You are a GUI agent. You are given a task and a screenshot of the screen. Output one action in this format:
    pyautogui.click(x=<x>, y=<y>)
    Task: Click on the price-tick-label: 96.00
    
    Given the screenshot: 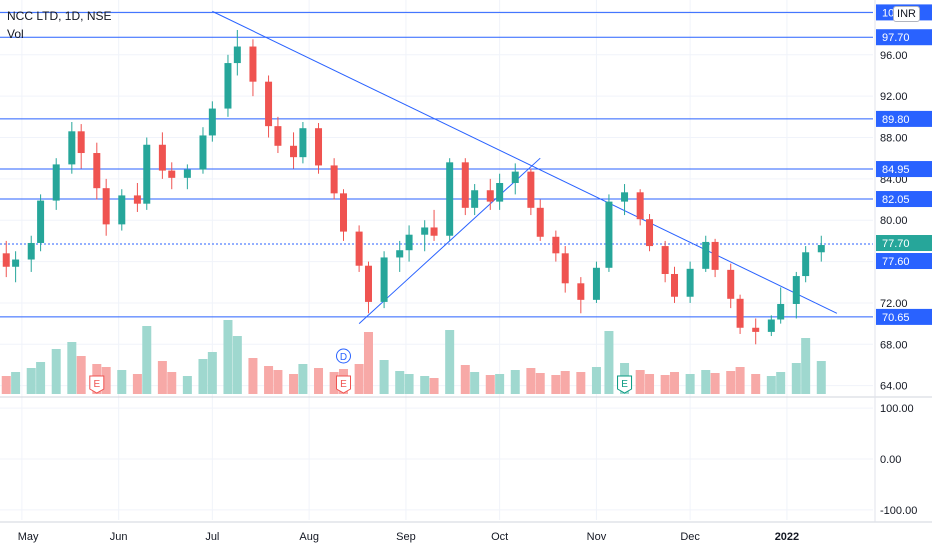 What is the action you would take?
    pyautogui.click(x=894, y=56)
    